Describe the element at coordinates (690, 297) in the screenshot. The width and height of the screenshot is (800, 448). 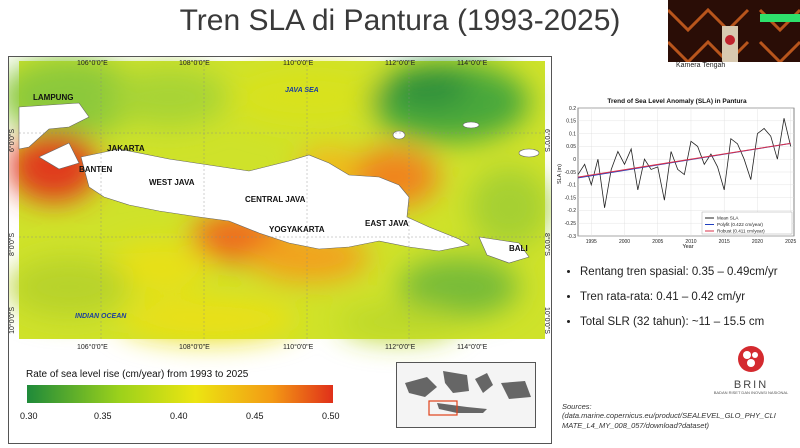
I see `bullet-item: Tren rata-rata: 0.41 – 0.42 cm/yr` at that location.